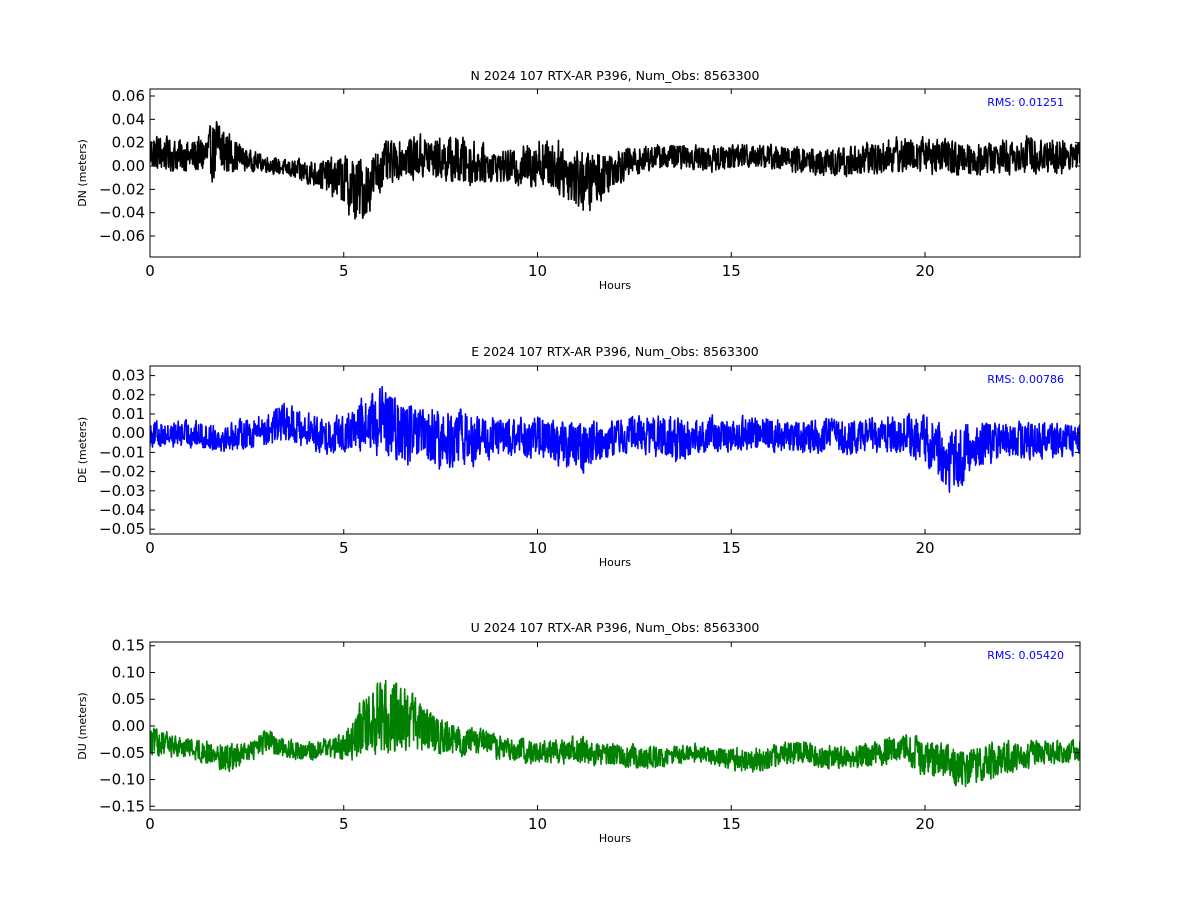 Image resolution: width=1200 pixels, height=900 pixels. I want to click on y-axis-label: DN (meters), so click(82, 173).